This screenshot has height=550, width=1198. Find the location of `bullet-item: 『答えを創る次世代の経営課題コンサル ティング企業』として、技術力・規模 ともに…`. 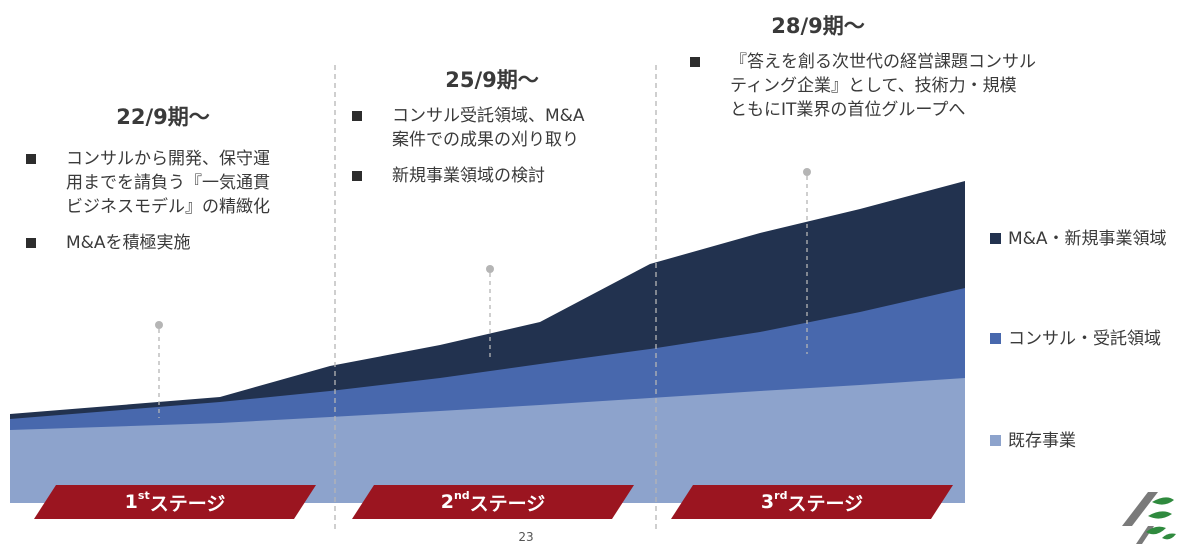

bullet-item: 『答えを創る次世代の経営課題コンサル ティング企業』として、技術力・規模 ともに… is located at coordinates (900, 86).